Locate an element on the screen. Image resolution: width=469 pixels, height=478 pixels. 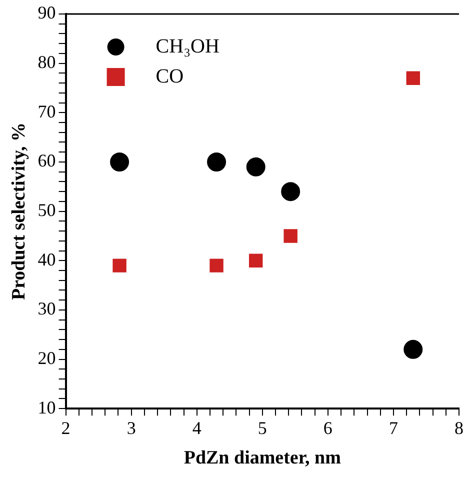
y-tick-label: 60 is located at coordinates (47, 160).